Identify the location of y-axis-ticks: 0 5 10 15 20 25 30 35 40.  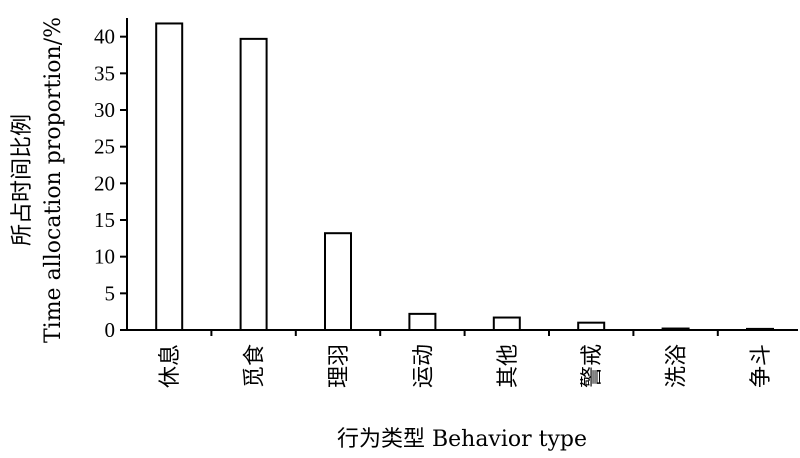
(110, 183).